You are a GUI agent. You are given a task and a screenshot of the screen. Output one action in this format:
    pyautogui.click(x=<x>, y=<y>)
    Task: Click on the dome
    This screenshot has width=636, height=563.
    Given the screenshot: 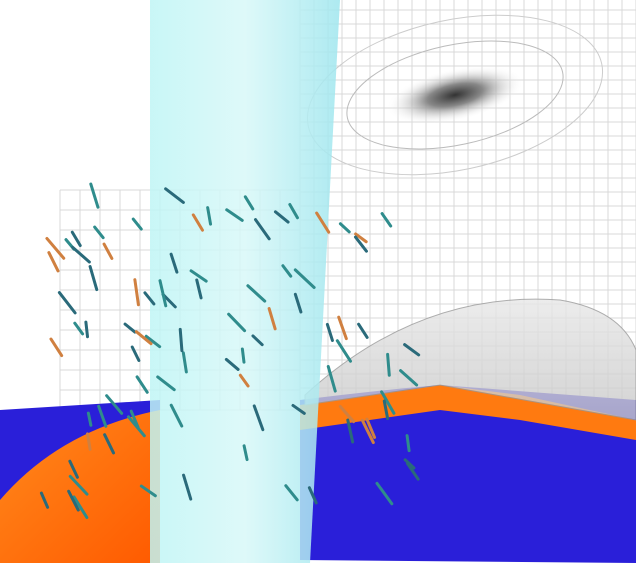 What is the action you would take?
    pyautogui.click(x=470, y=359)
    